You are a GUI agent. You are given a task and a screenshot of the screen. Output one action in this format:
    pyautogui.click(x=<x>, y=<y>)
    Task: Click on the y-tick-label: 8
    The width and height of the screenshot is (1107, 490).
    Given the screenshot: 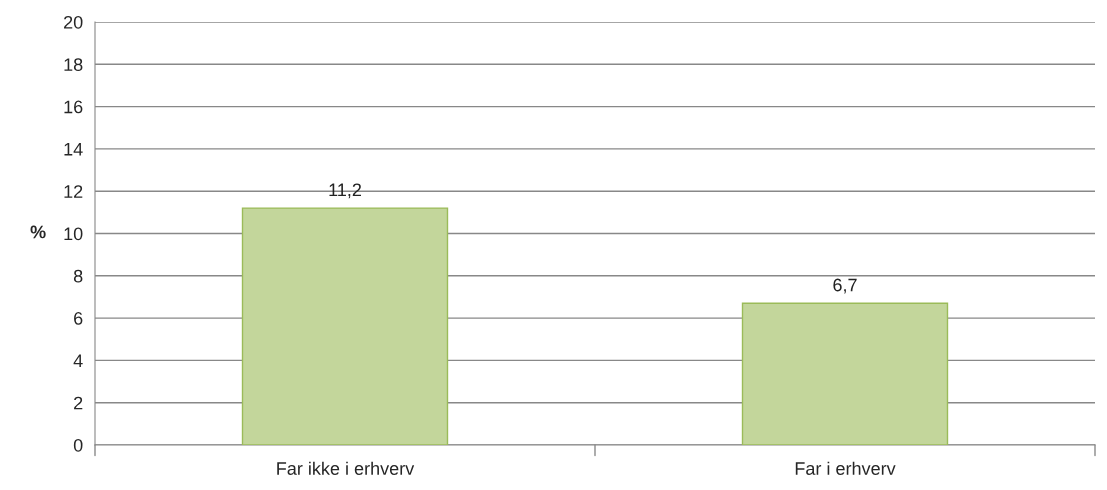 What is the action you would take?
    pyautogui.click(x=78, y=276)
    